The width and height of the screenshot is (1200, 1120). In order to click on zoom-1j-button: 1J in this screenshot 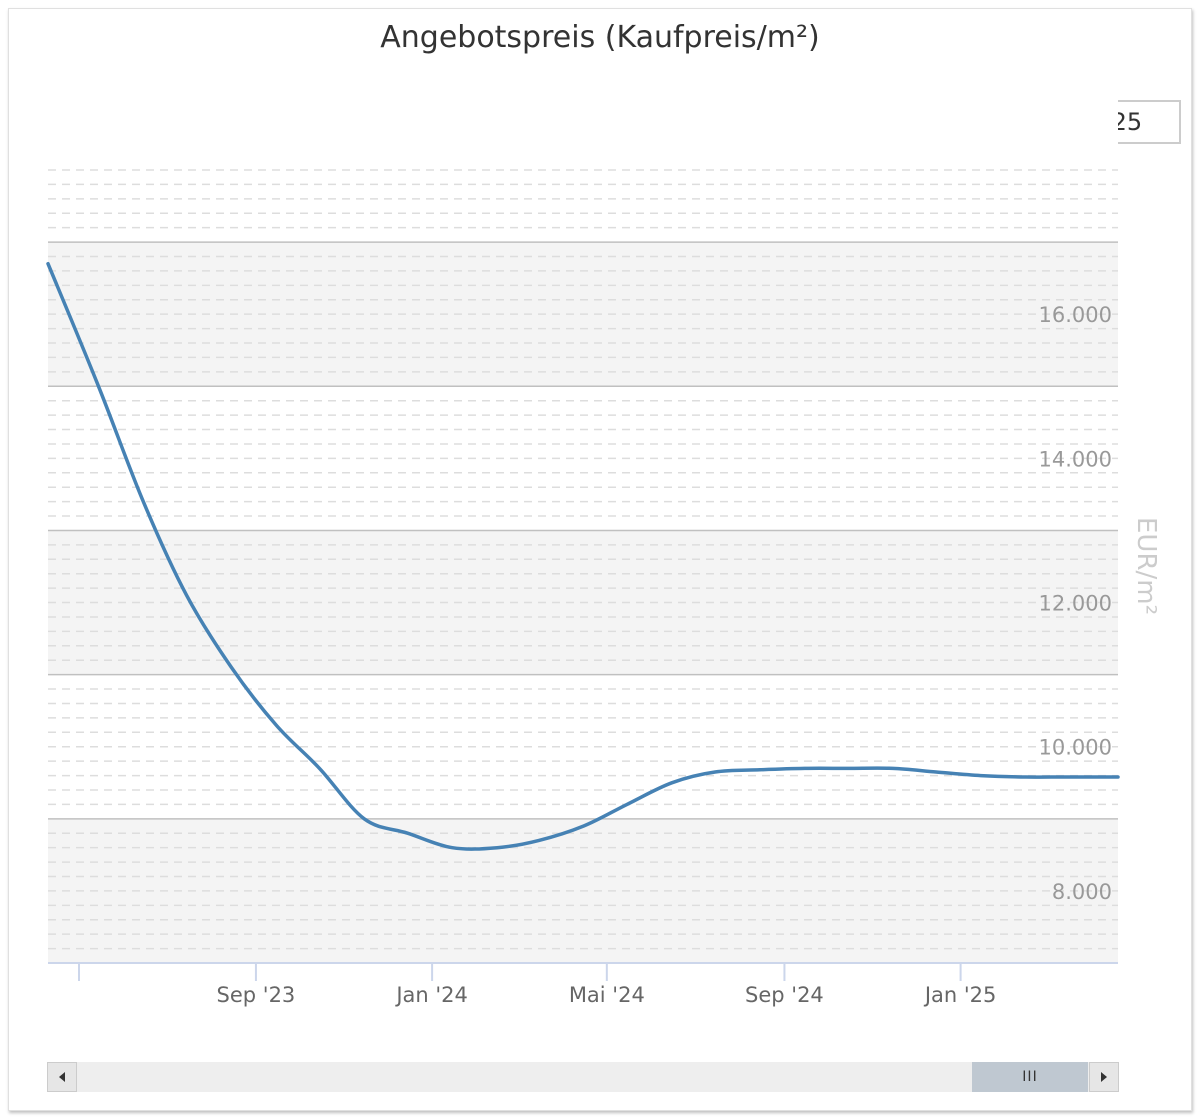, I will do `click(156, 122)`.